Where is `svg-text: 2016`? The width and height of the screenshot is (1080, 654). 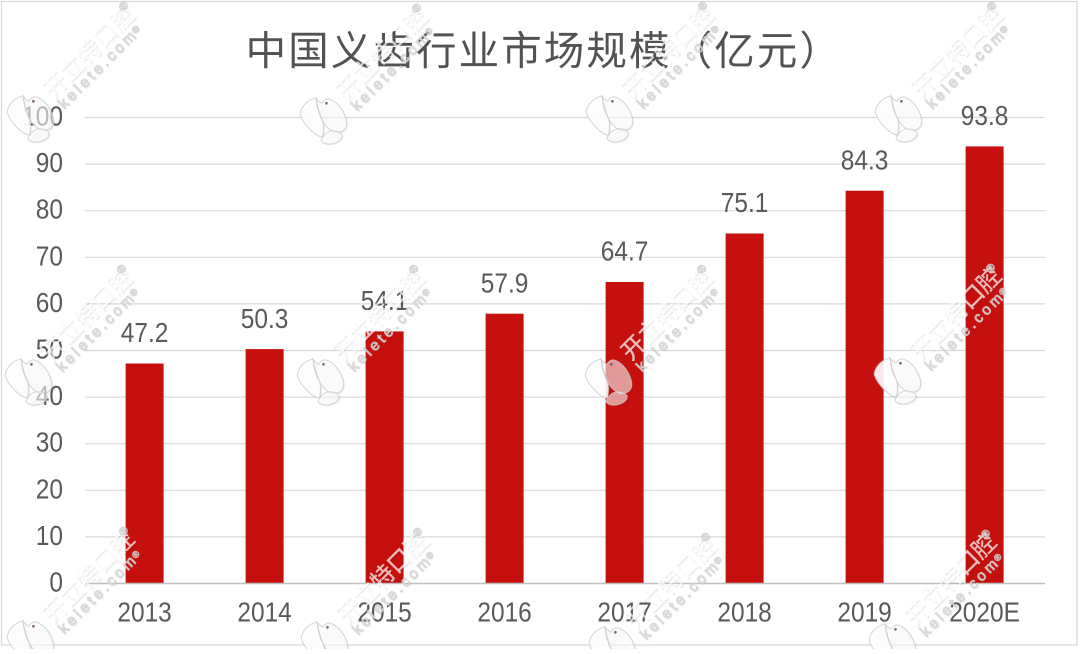 svg-text: 2016 is located at coordinates (504, 611).